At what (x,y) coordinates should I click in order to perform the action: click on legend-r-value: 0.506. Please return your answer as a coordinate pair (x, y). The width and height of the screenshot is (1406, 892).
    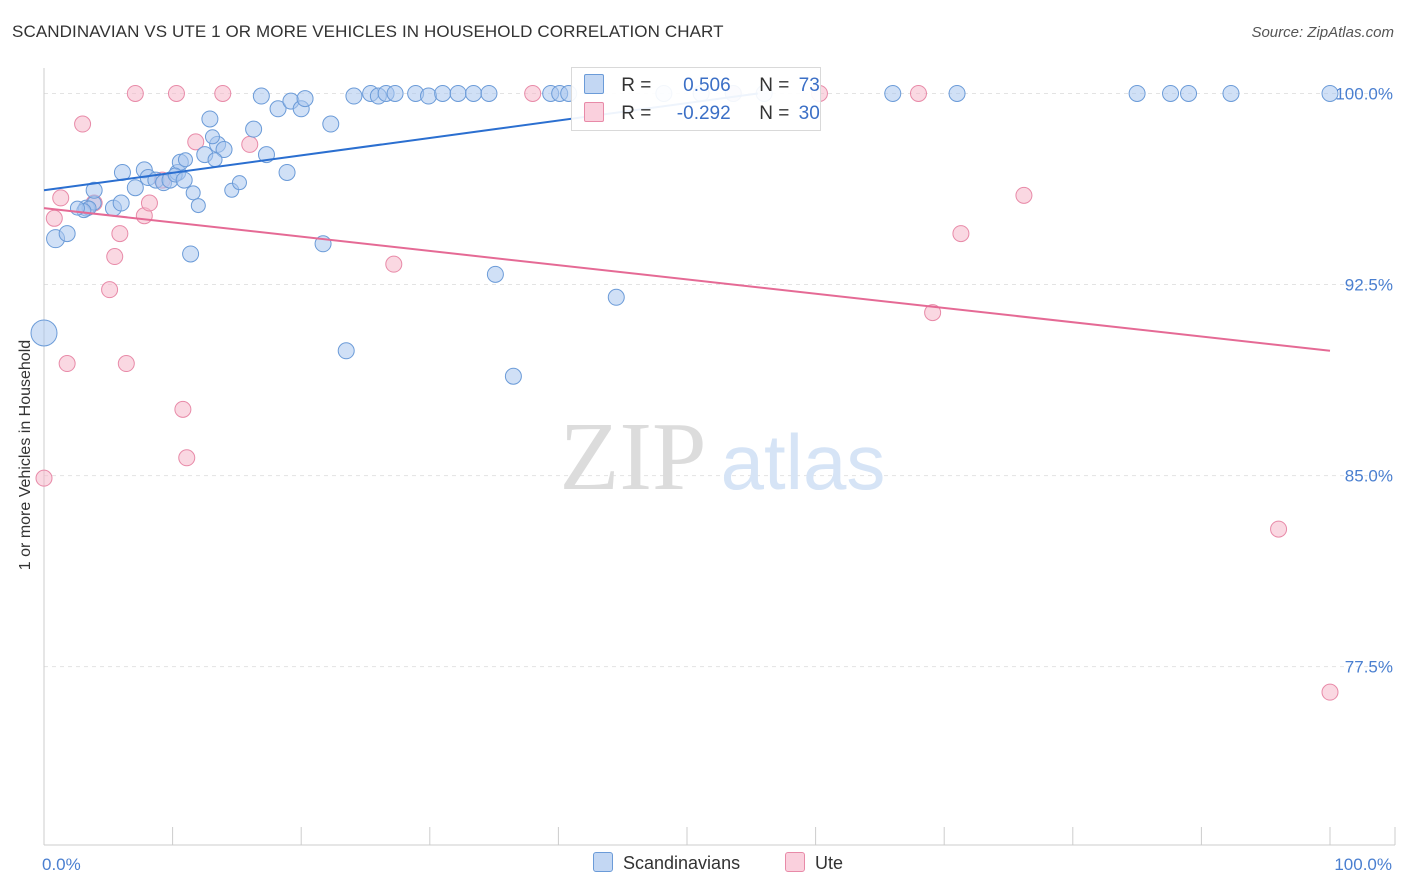
    Looking at the image, I should click on (707, 85).